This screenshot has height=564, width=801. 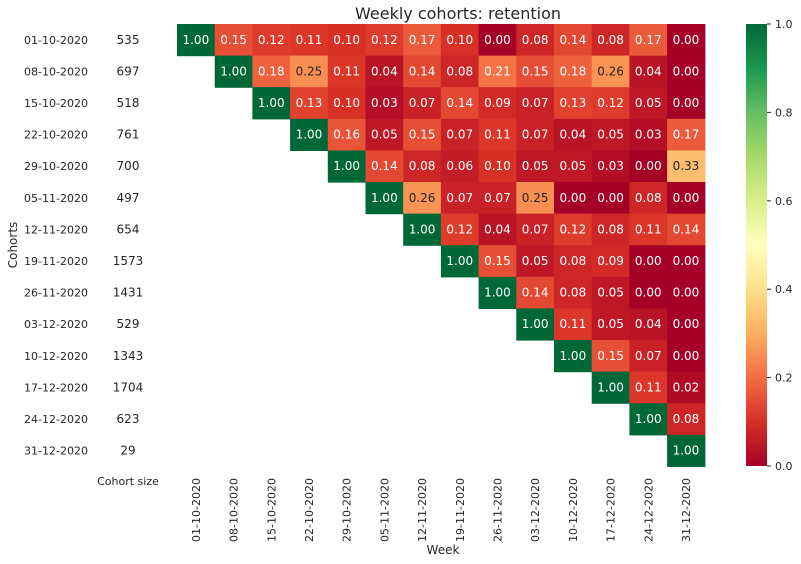 What do you see at coordinates (535, 510) in the screenshot?
I see `x-tick-label: 03-12-2020` at bounding box center [535, 510].